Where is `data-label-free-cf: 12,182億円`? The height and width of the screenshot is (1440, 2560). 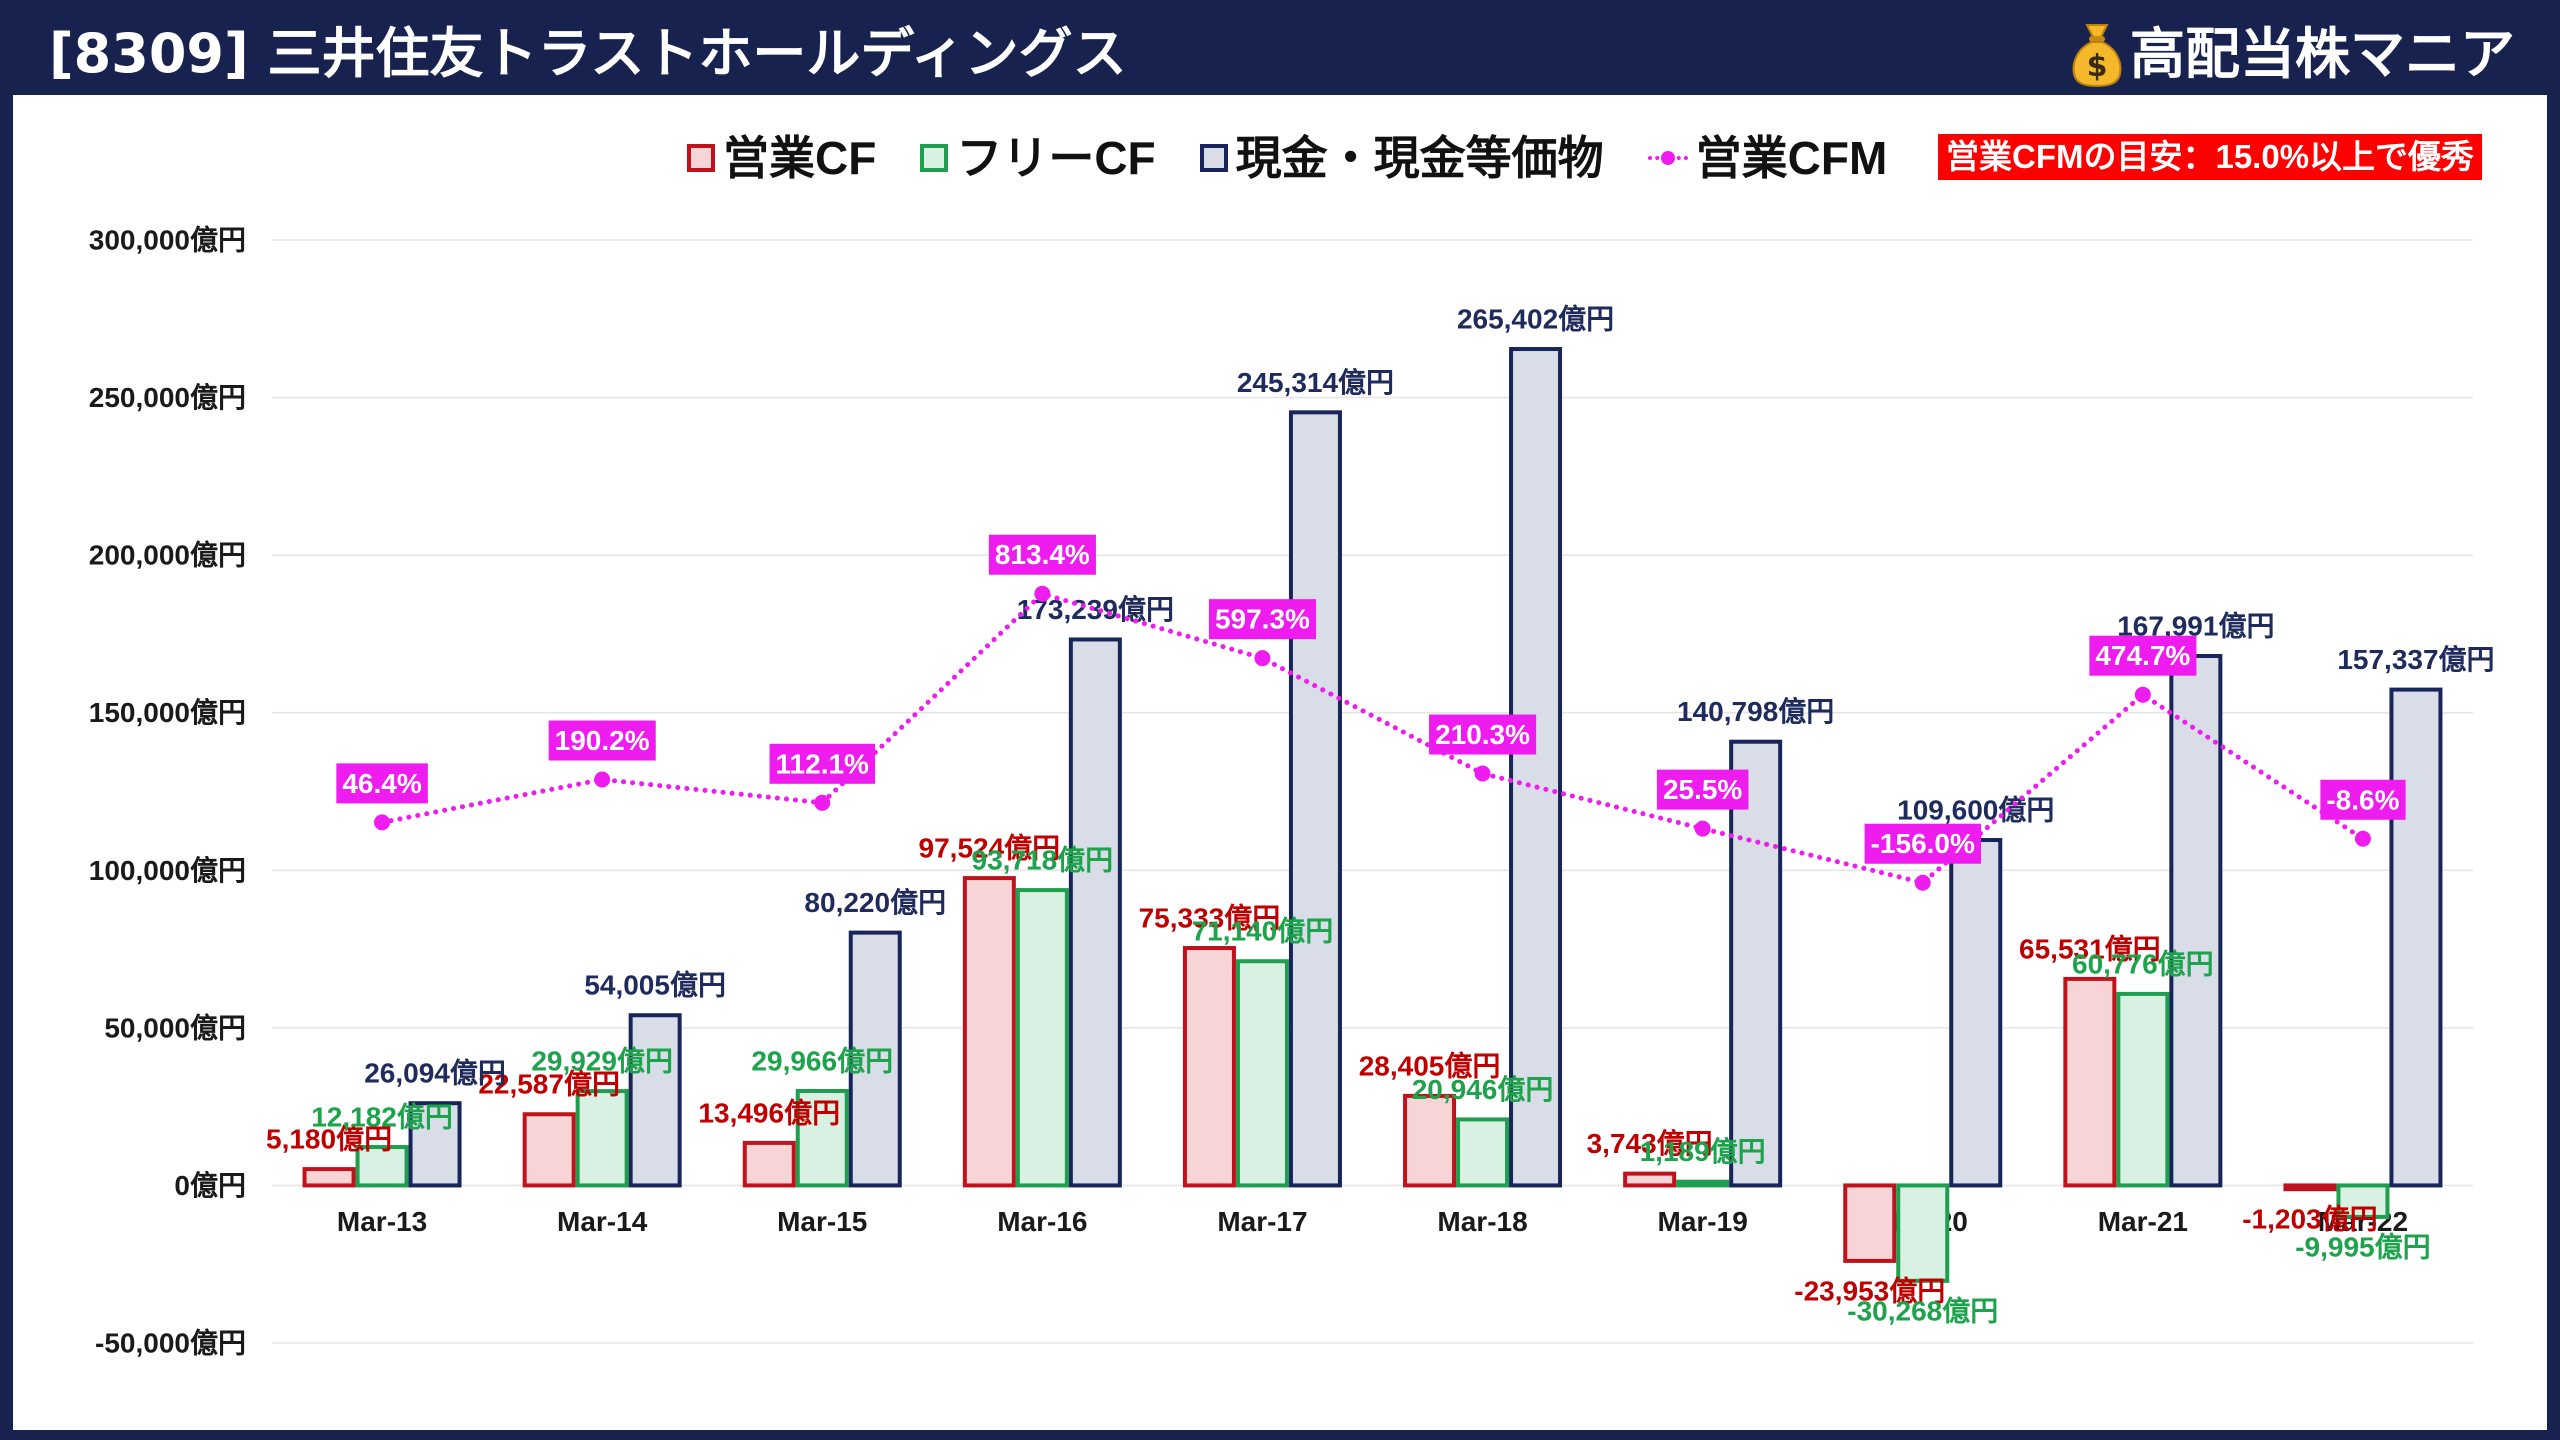 data-label-free-cf: 12,182億円 is located at coordinates (382, 1117).